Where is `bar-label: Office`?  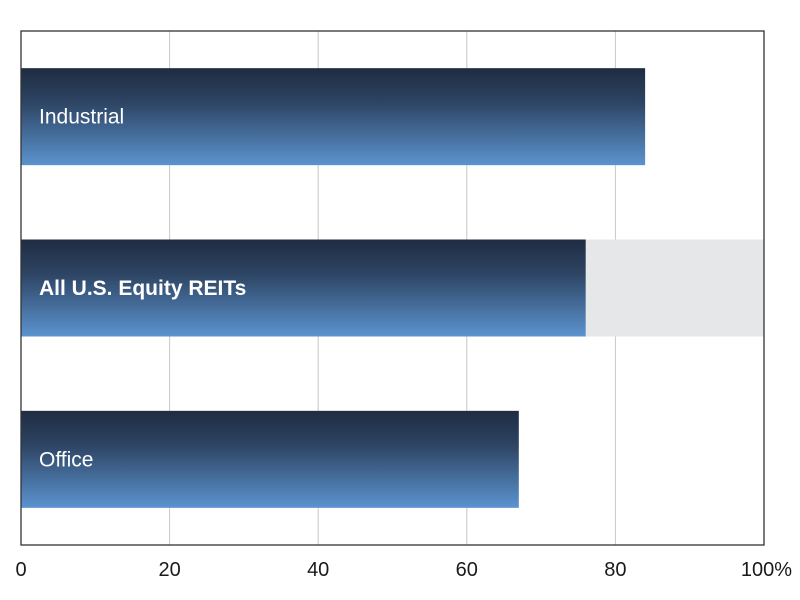
bar-label: Office is located at coordinates (66, 459).